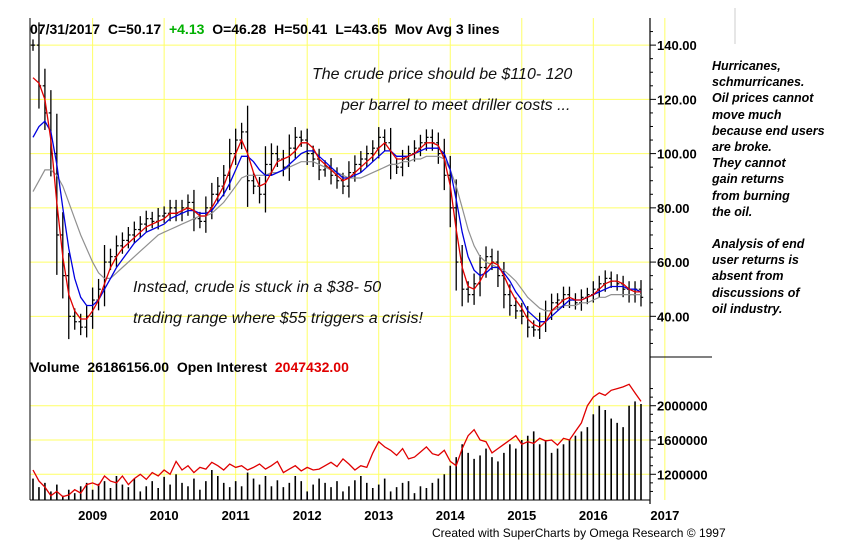  I want to click on side-line: user returns is, so click(755, 260).